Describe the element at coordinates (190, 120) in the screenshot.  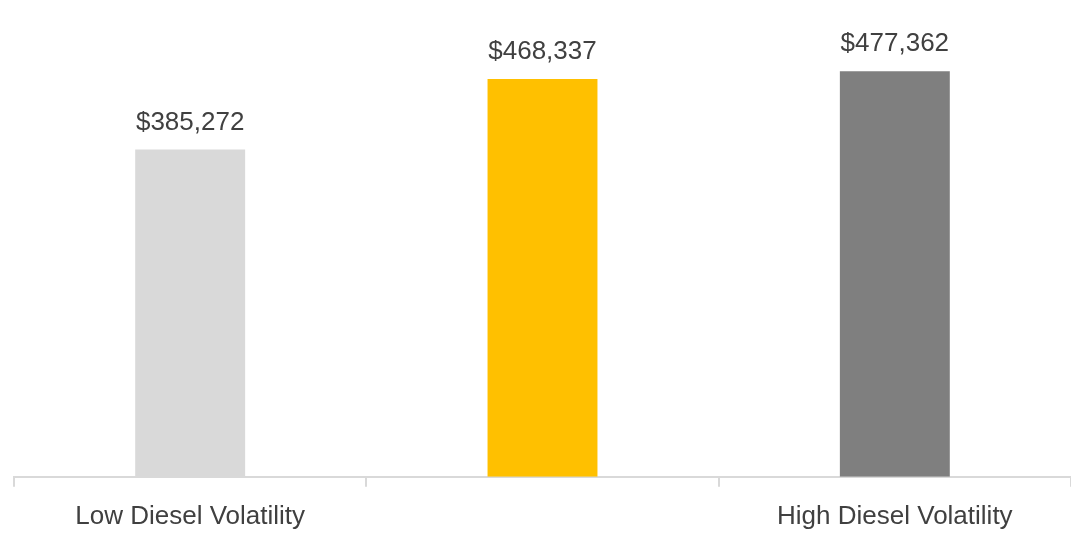
I see `data-label: $385,272` at that location.